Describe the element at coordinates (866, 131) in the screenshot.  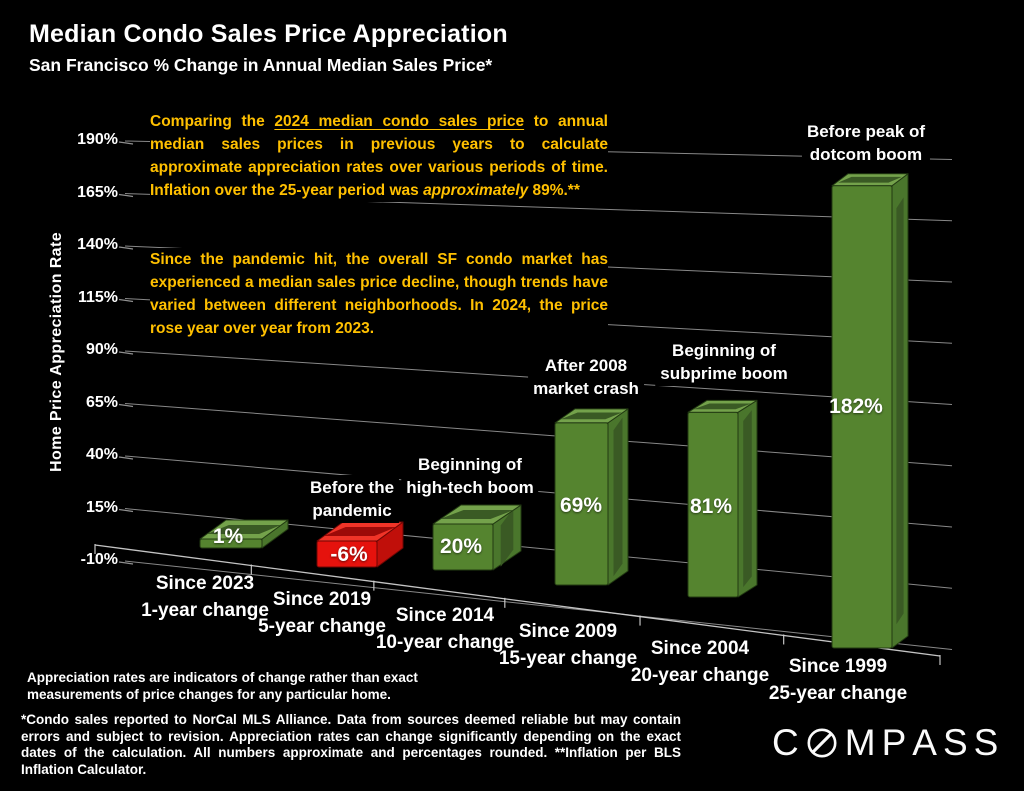
I see `bar-annotation-line: Before peak of` at that location.